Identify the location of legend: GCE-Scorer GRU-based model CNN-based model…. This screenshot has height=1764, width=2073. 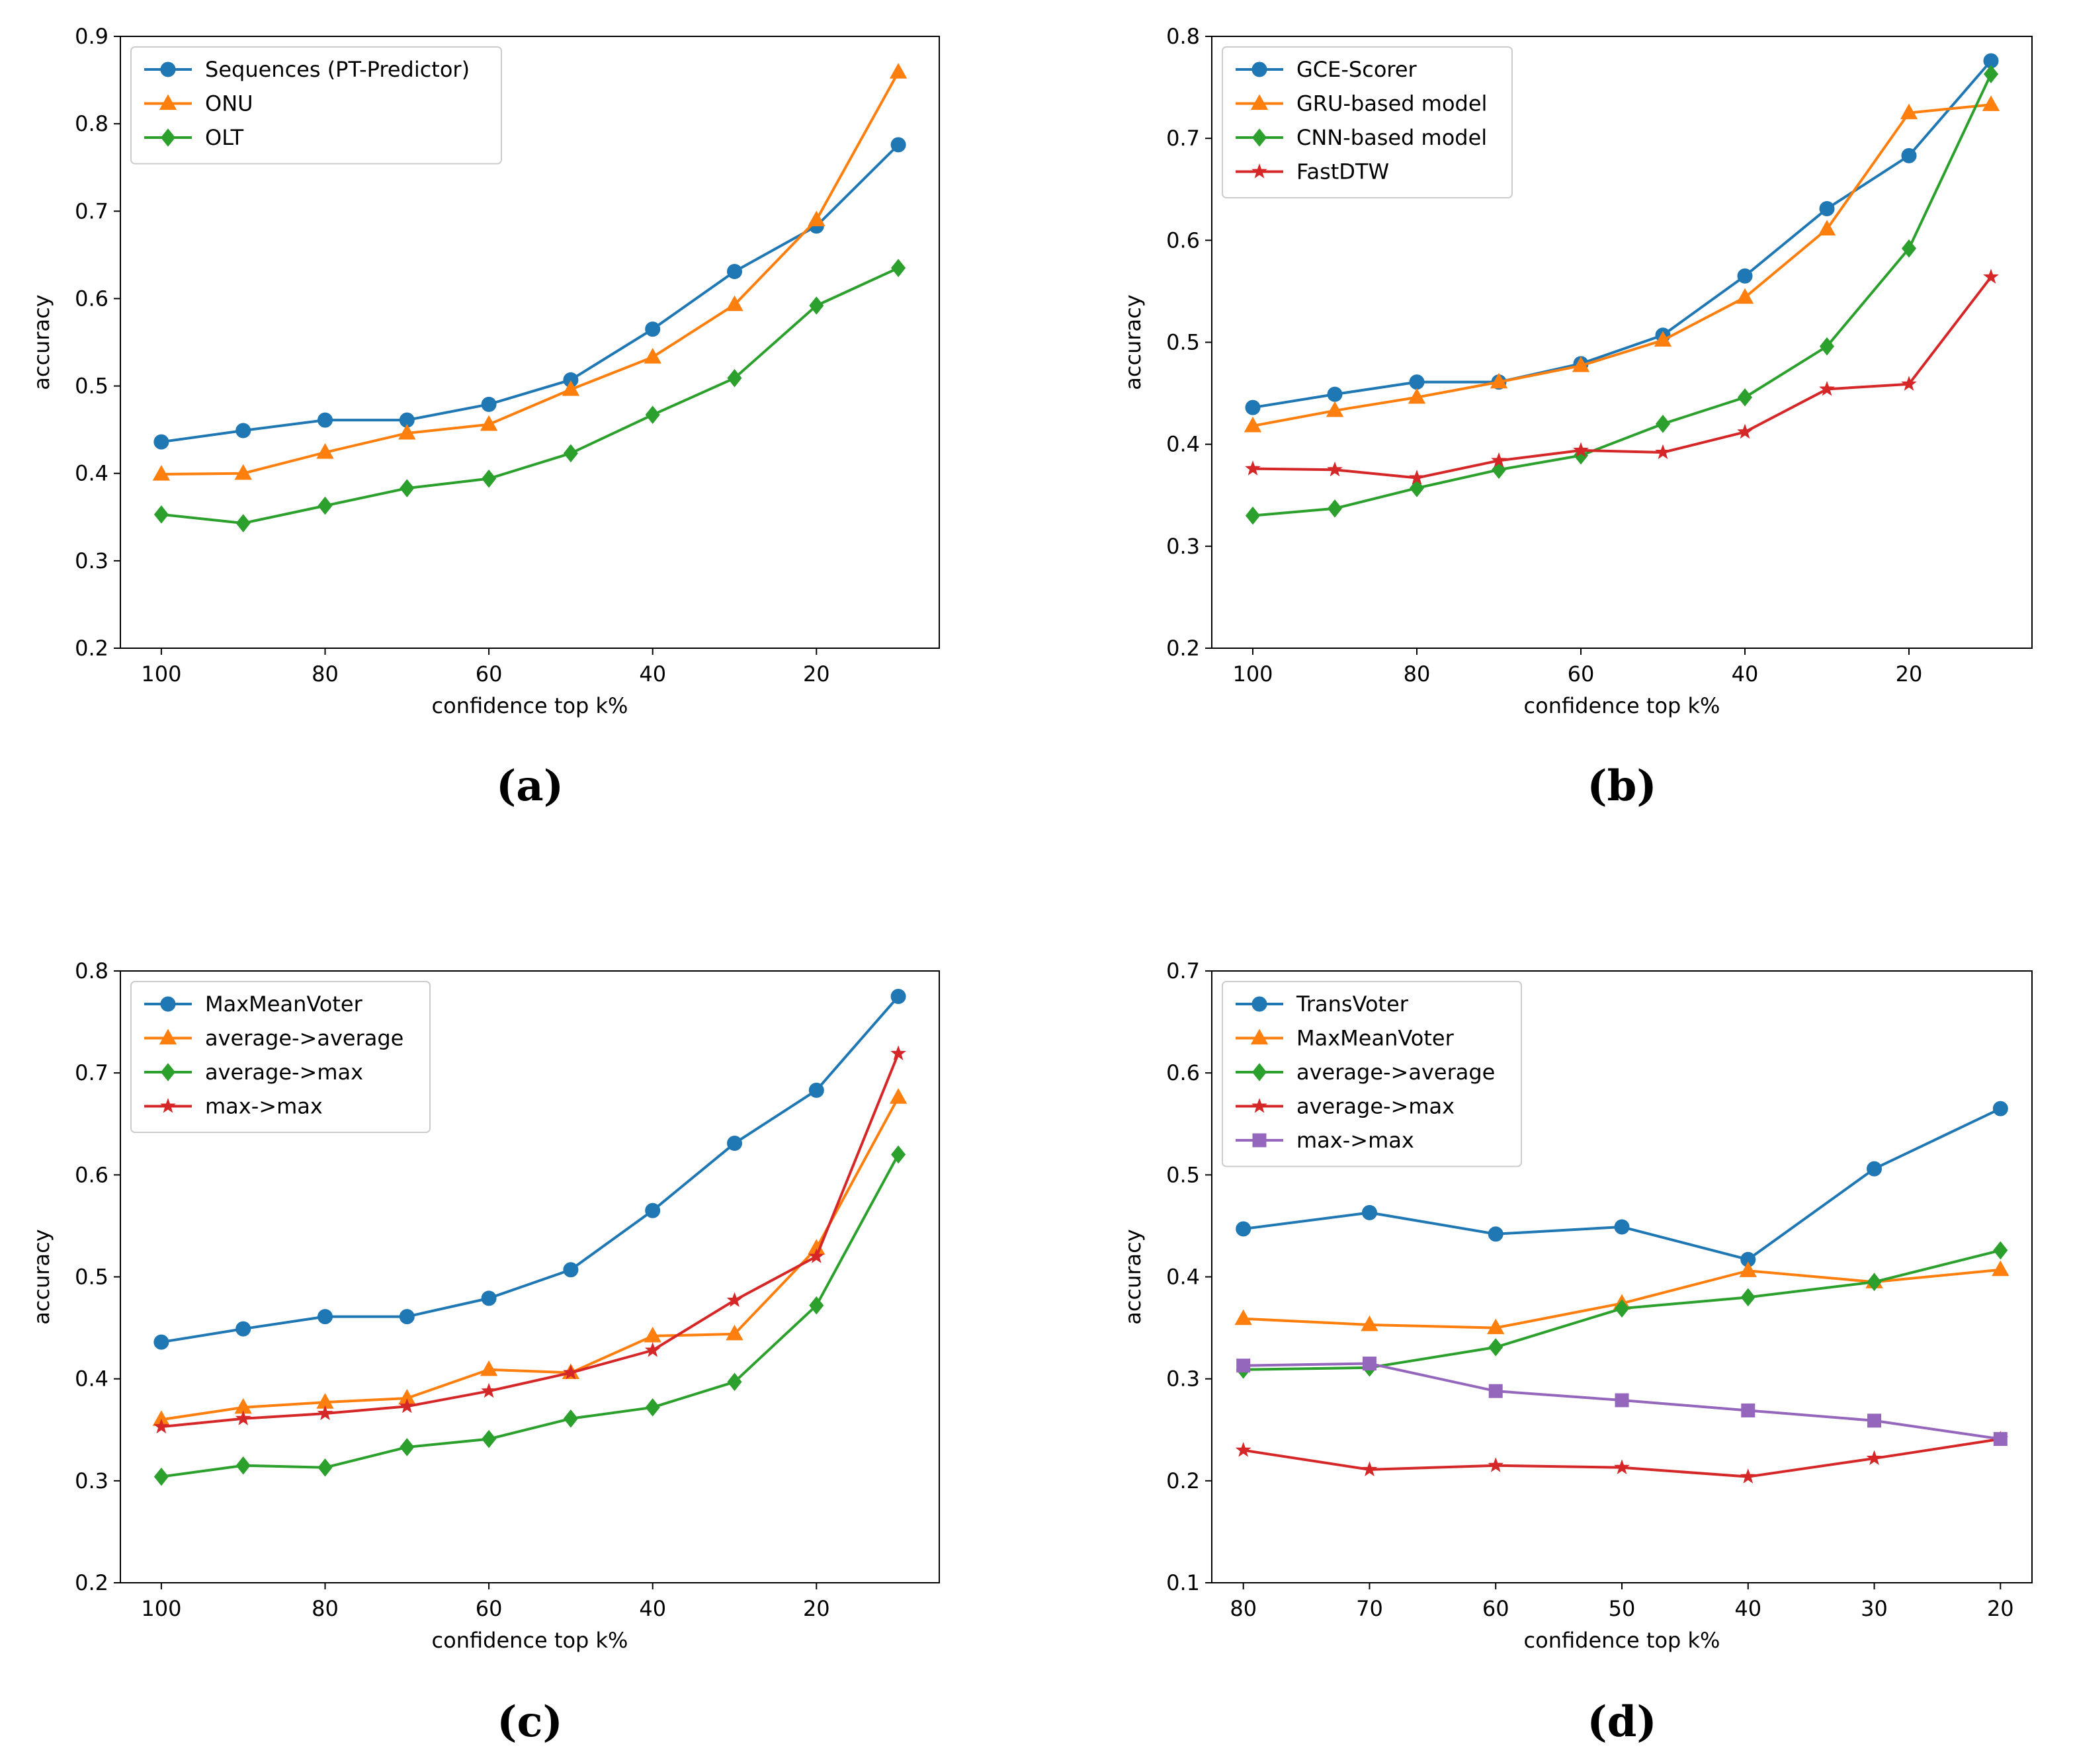
(1368, 122).